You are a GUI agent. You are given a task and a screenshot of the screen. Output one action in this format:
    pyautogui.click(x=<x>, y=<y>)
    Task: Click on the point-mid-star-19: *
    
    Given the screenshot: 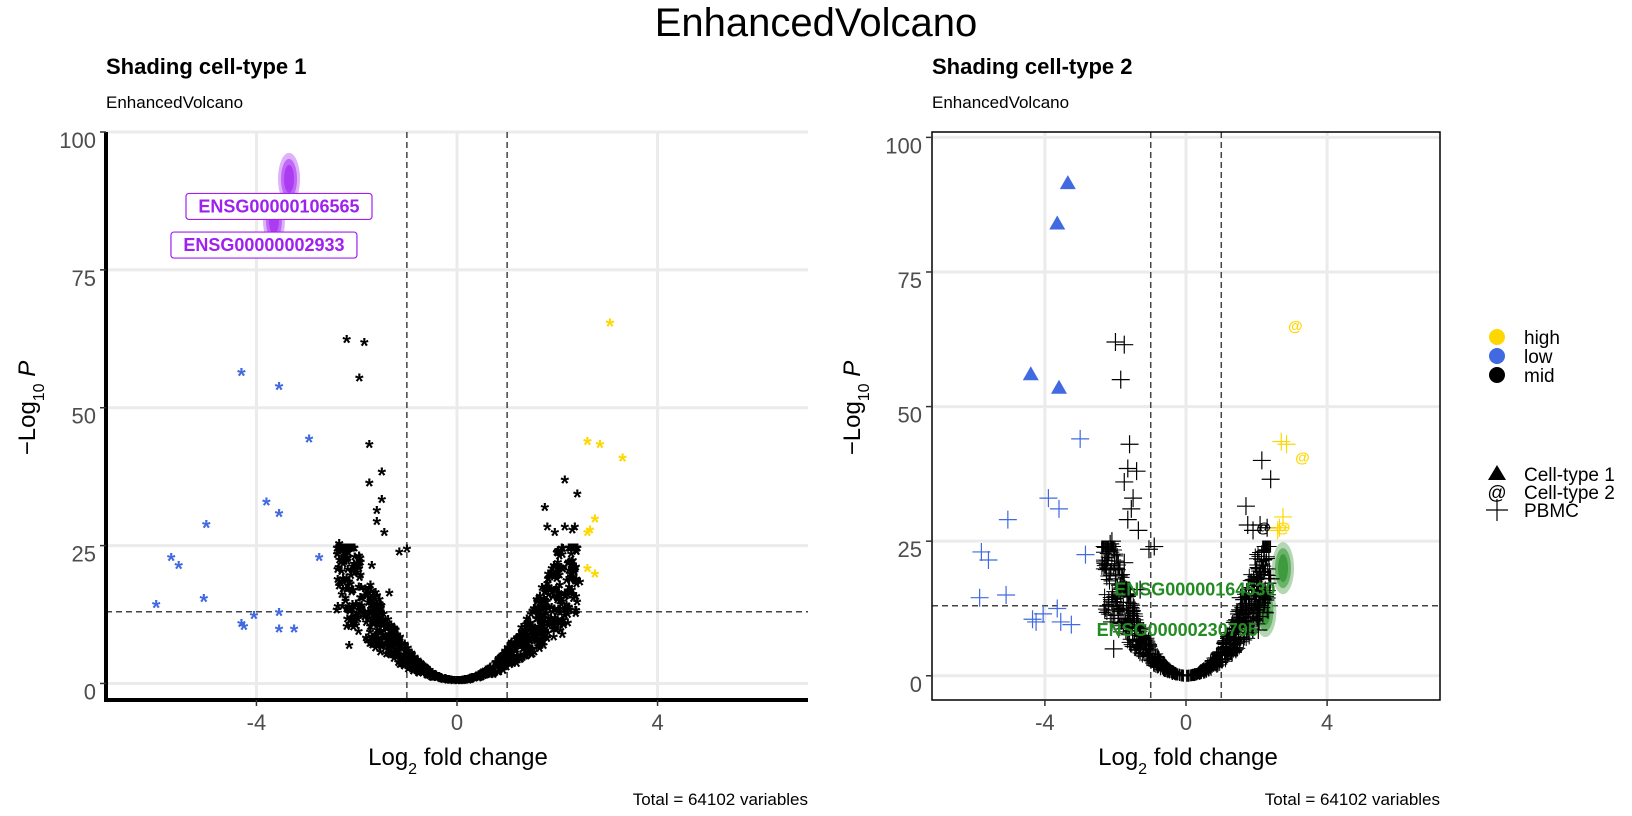 What is the action you would take?
    pyautogui.click(x=349, y=649)
    